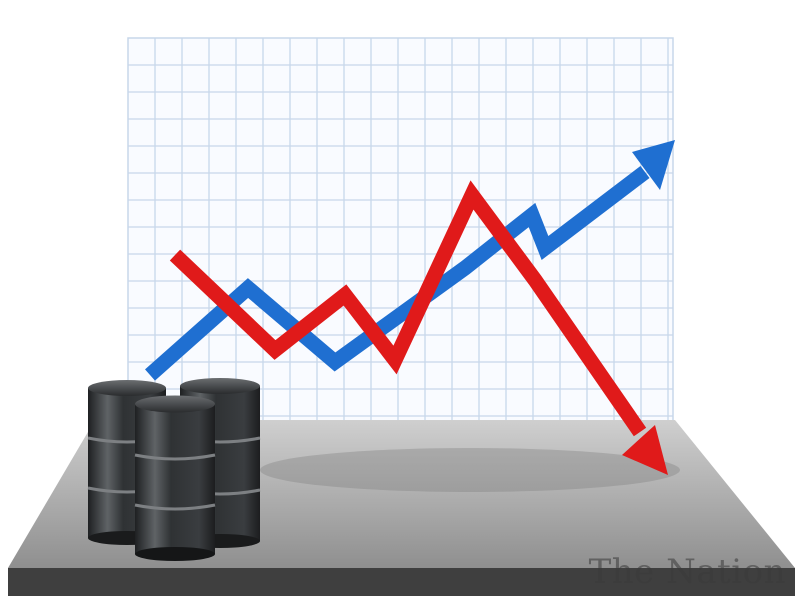 This screenshot has height=600, width=800. I want to click on watermark-text: The Nation, so click(687, 572).